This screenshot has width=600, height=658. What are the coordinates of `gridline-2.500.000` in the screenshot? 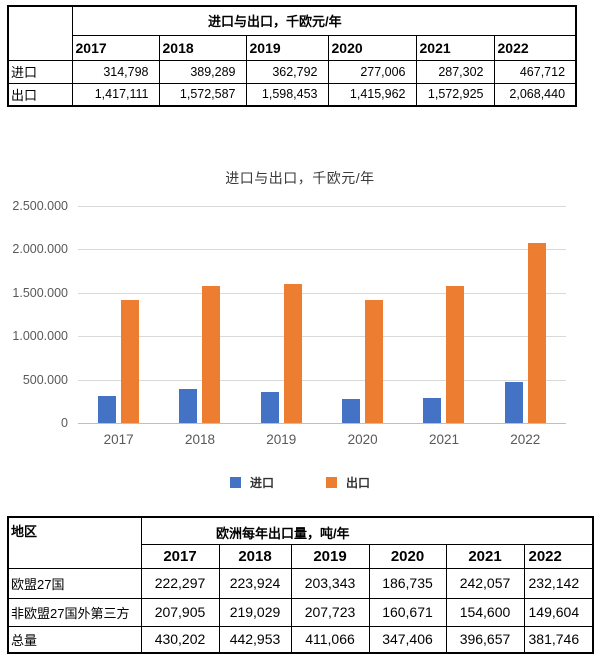 It's located at (322, 206).